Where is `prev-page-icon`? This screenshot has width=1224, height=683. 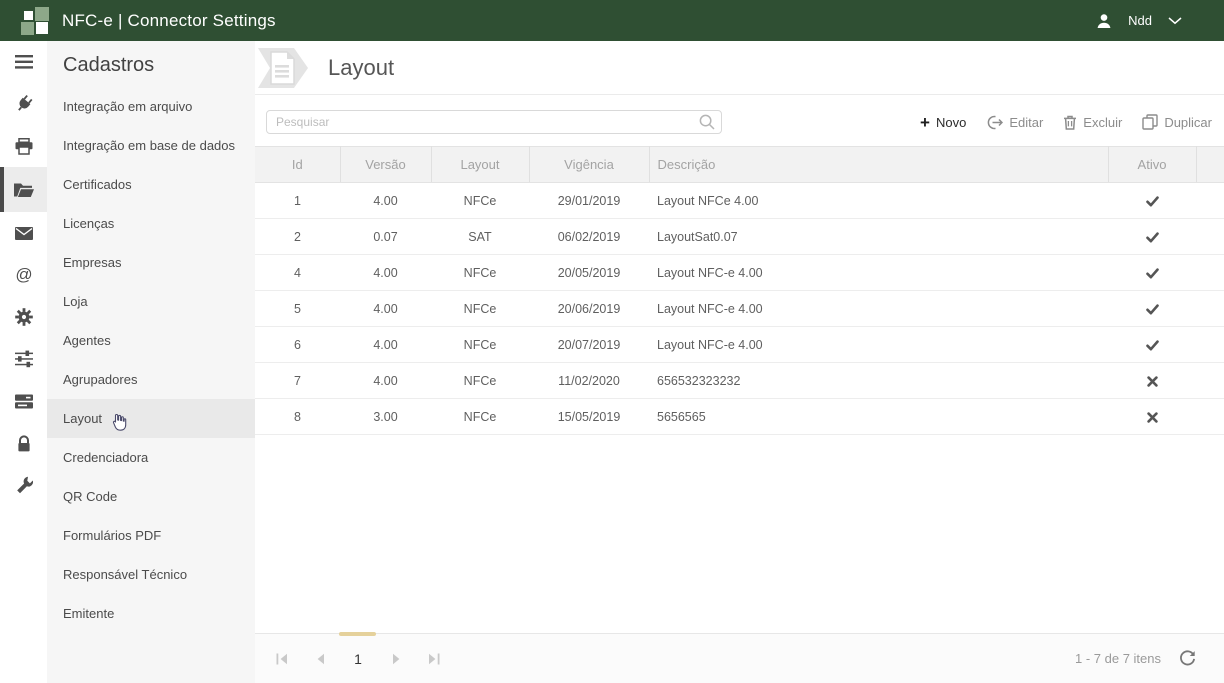
prev-page-icon is located at coordinates (320, 658).